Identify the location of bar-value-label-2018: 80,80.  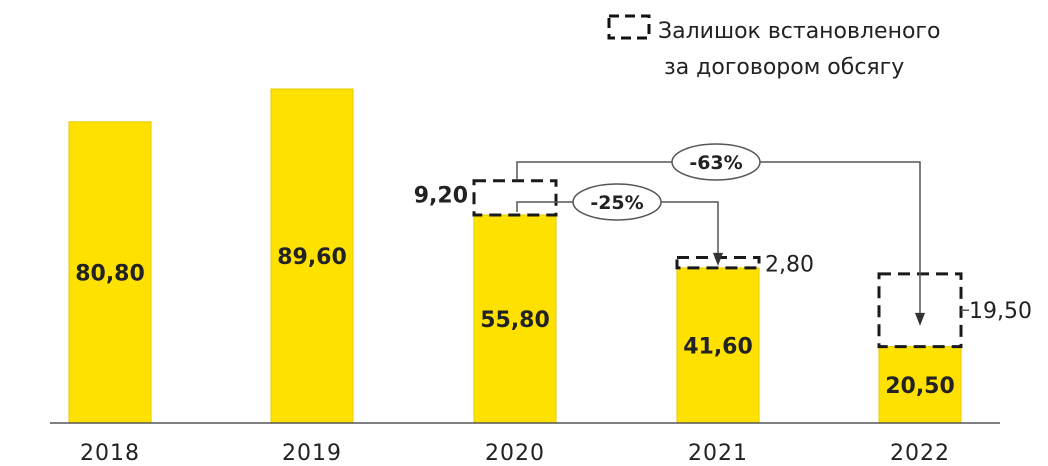
(110, 273).